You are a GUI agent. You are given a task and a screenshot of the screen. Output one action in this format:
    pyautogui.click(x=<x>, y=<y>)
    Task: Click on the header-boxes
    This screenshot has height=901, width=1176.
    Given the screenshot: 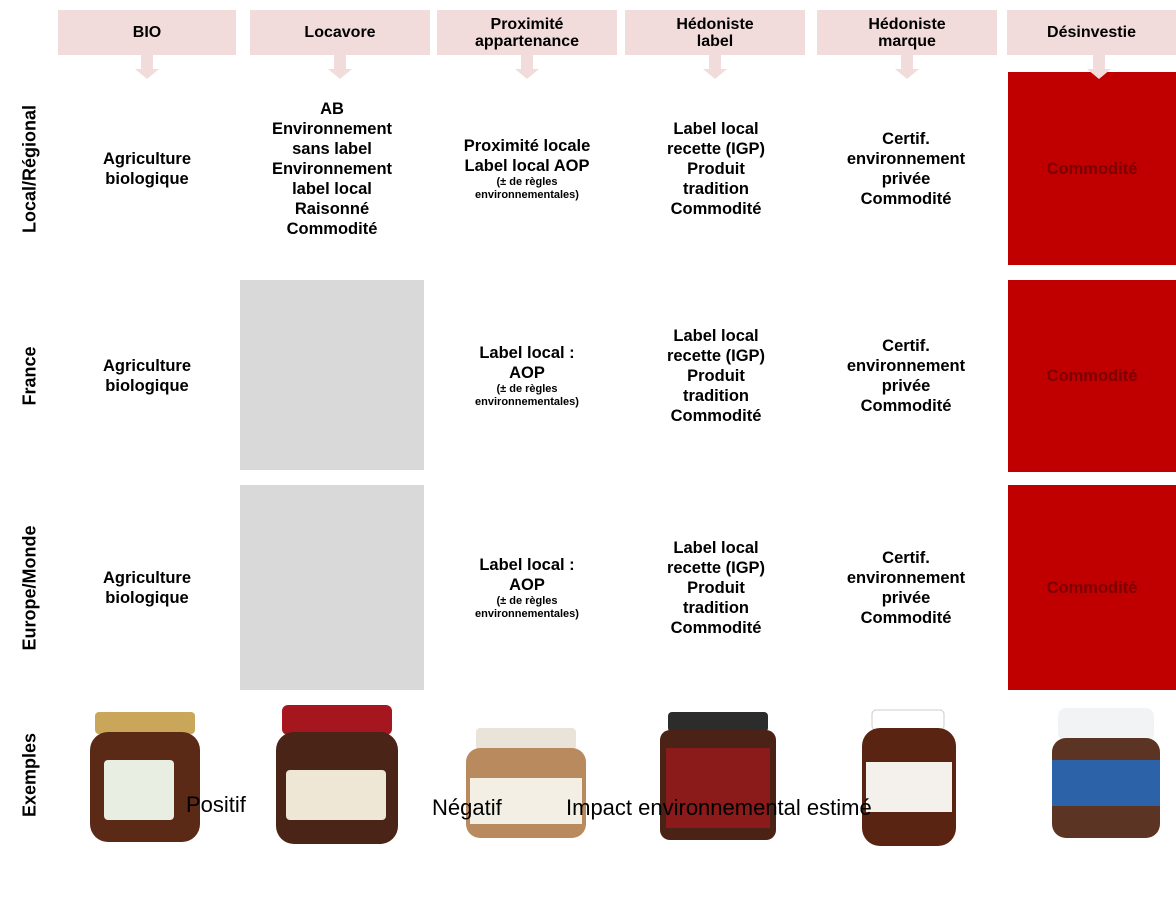 What is the action you would take?
    pyautogui.click(x=617, y=44)
    